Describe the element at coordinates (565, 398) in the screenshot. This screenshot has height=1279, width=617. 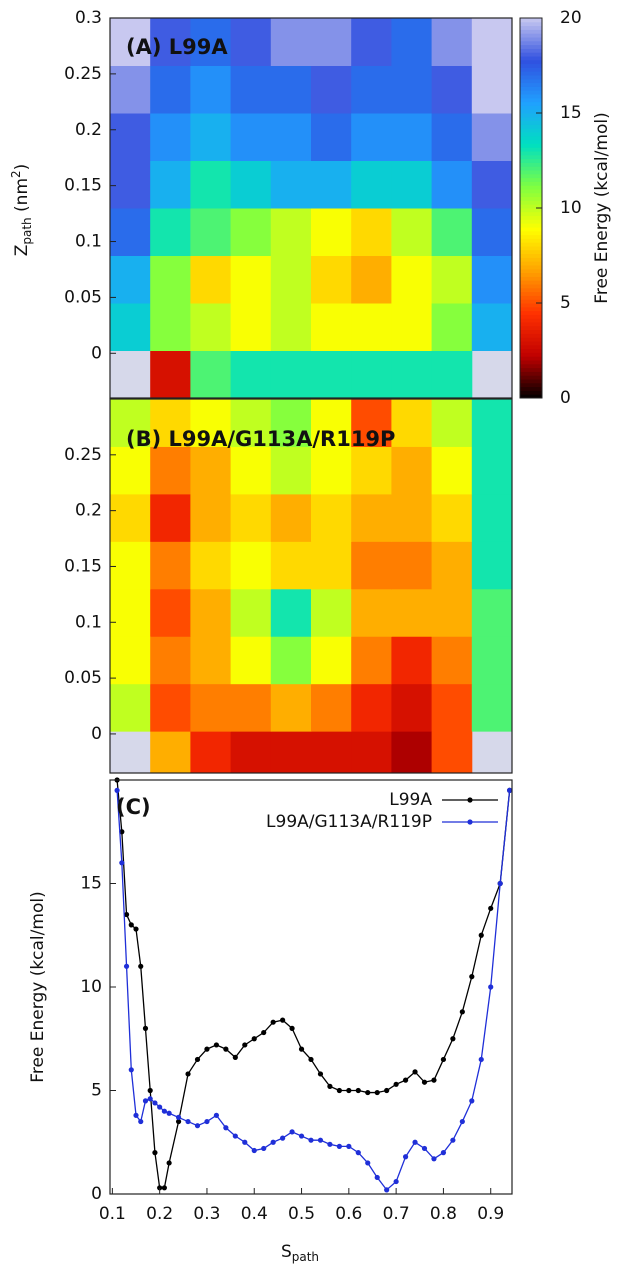
I see `colorbar-tick-label: 0` at that location.